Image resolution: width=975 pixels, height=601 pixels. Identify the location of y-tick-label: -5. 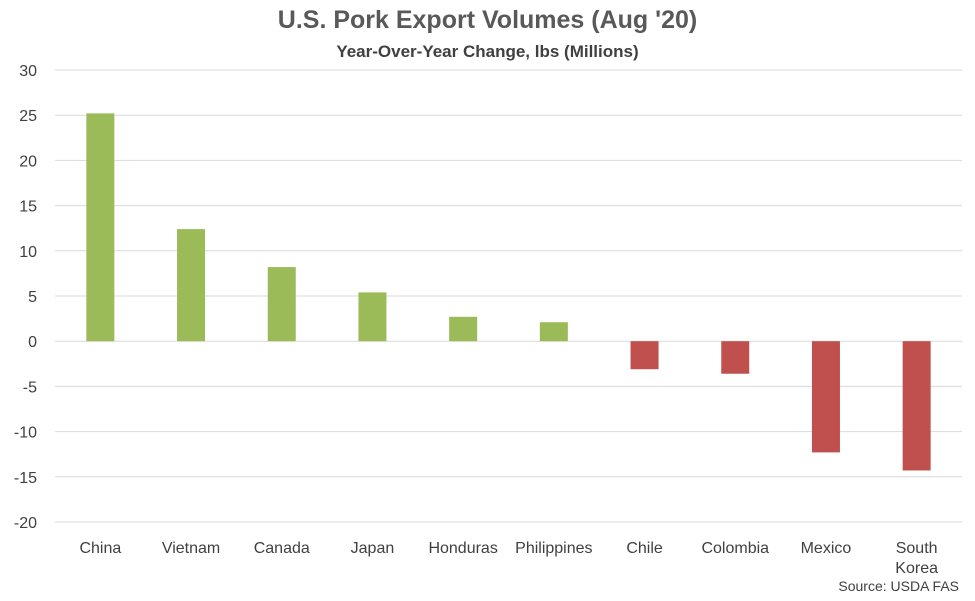
(30, 387).